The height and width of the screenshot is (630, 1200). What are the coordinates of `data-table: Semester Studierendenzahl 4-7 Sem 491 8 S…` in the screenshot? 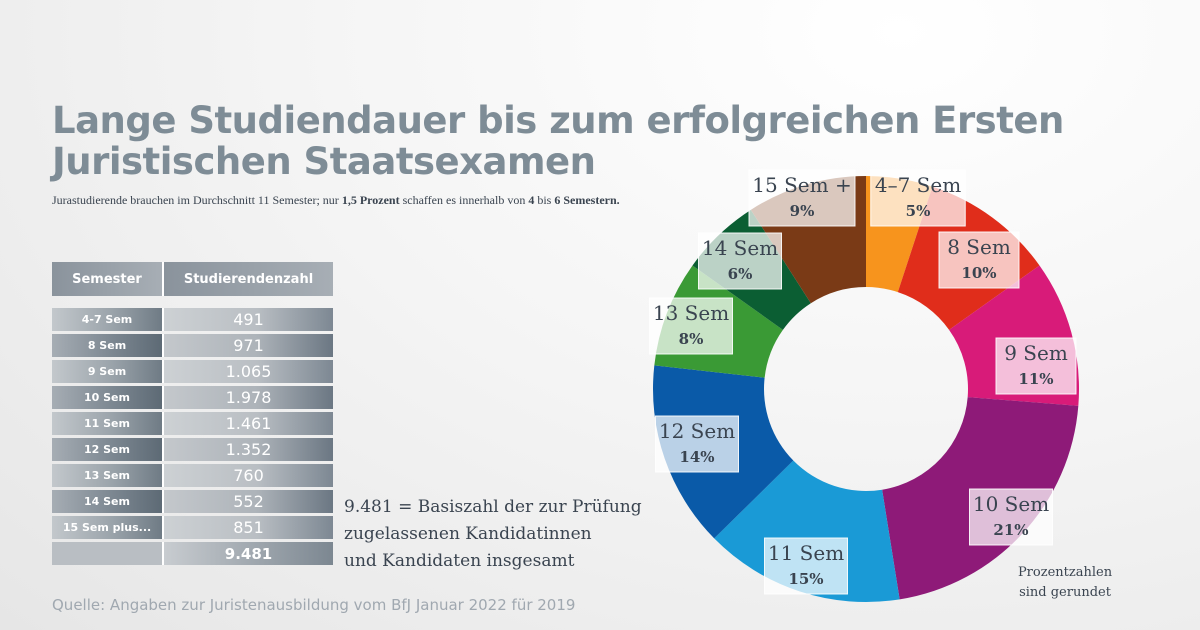 It's located at (192, 413).